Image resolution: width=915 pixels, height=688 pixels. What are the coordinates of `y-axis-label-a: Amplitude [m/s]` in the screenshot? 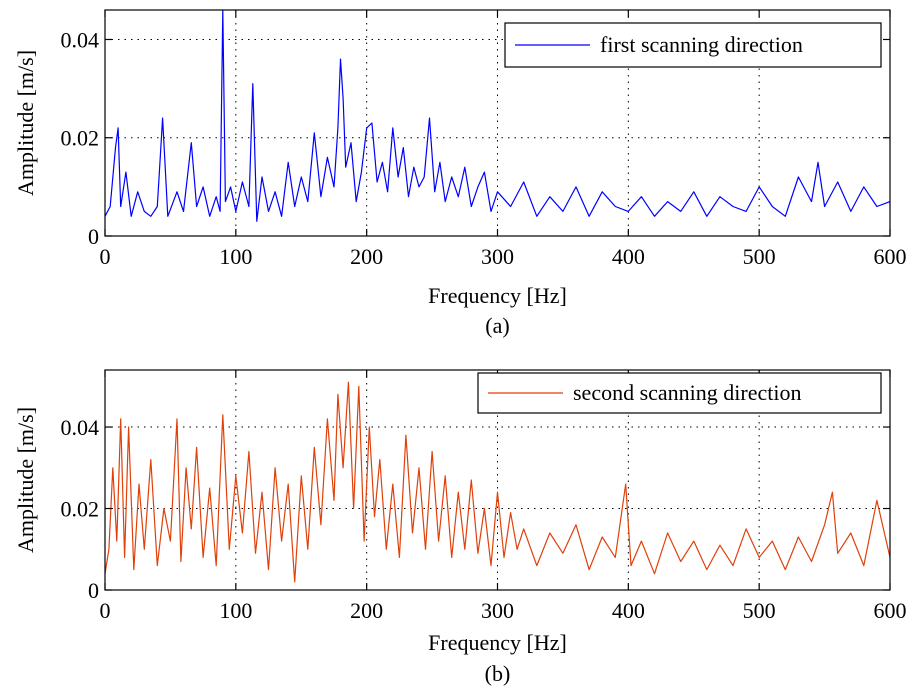 It's located at (25, 123).